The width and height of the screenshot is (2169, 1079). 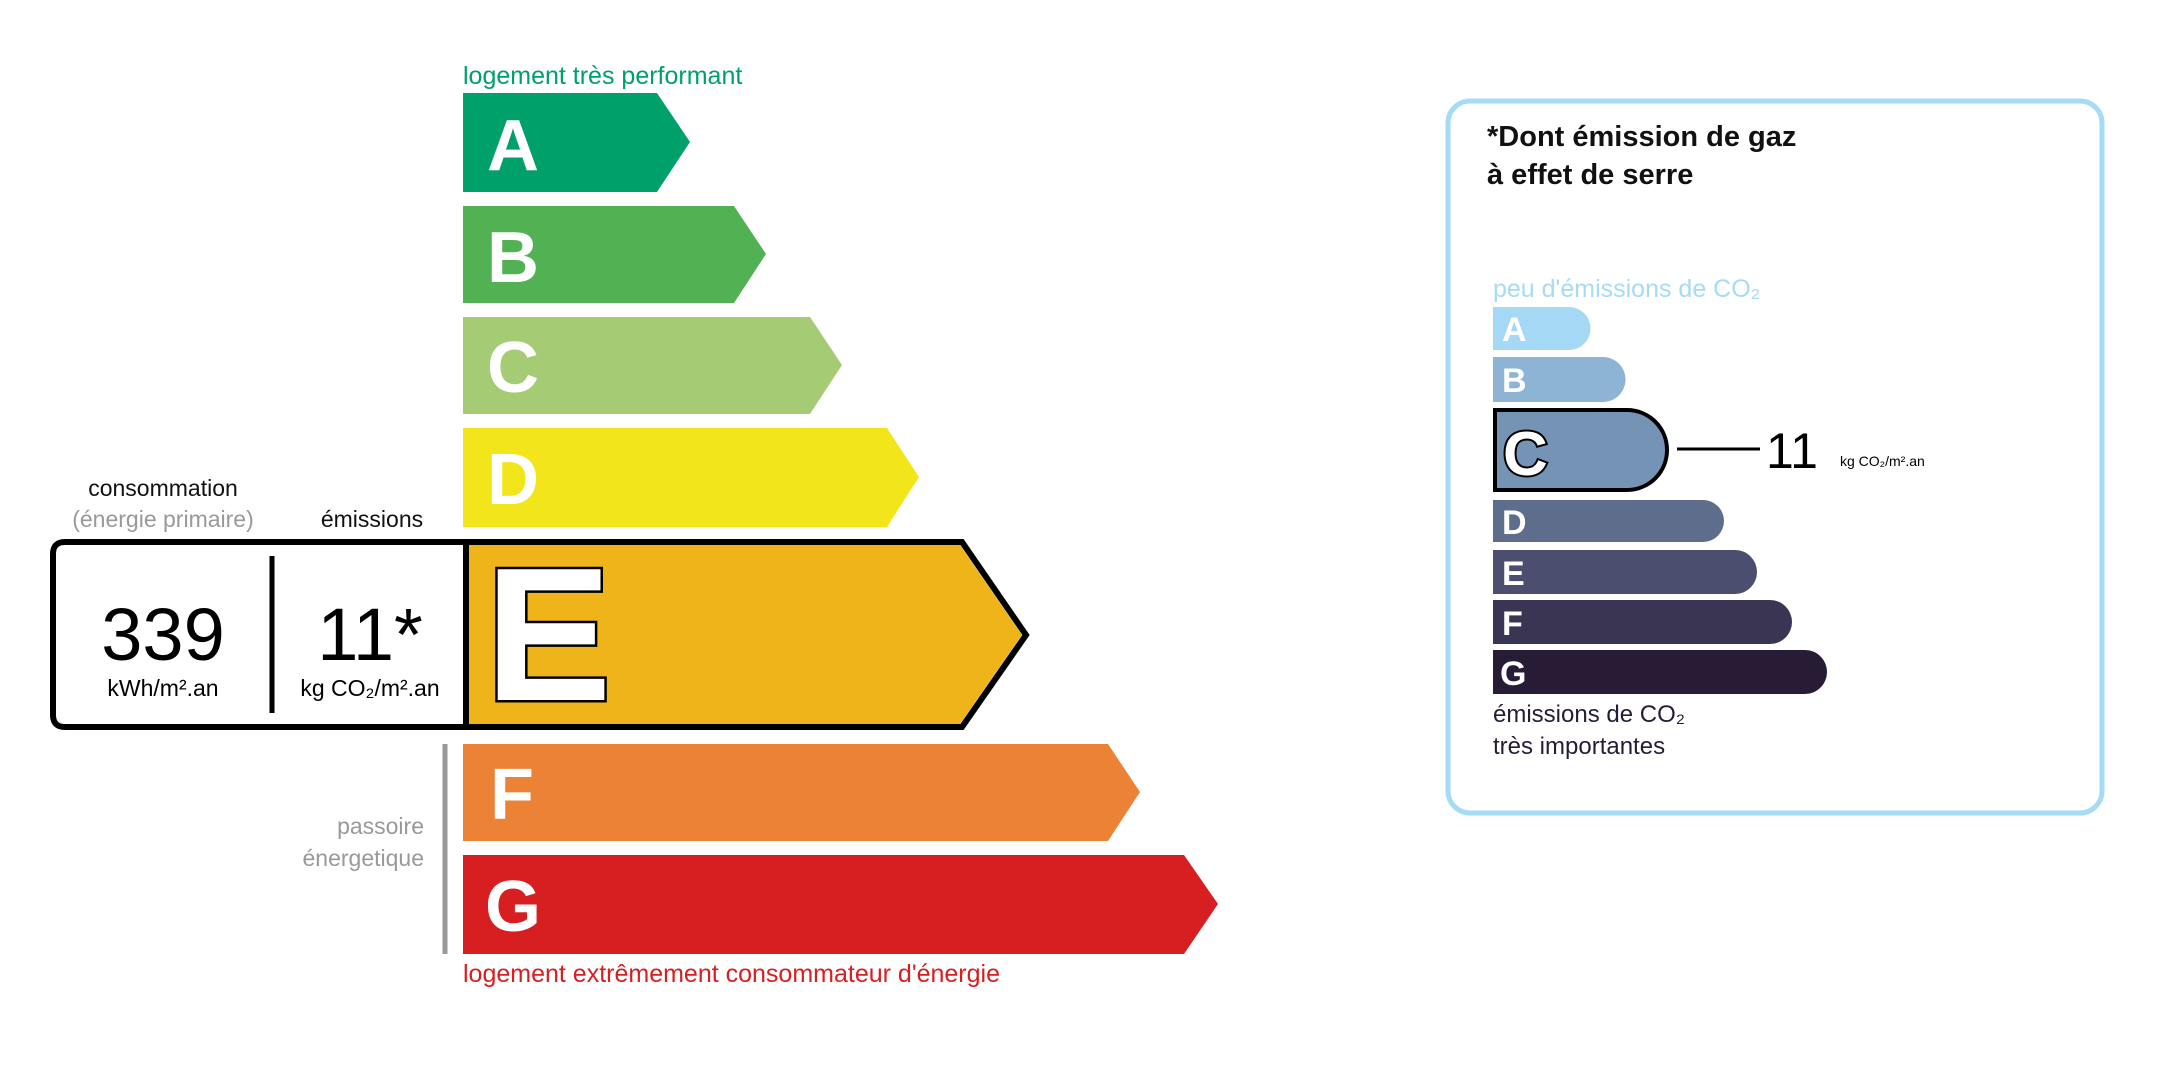 What do you see at coordinates (1512, 624) in the screenshot?
I see `ghg-letter-f: F` at bounding box center [1512, 624].